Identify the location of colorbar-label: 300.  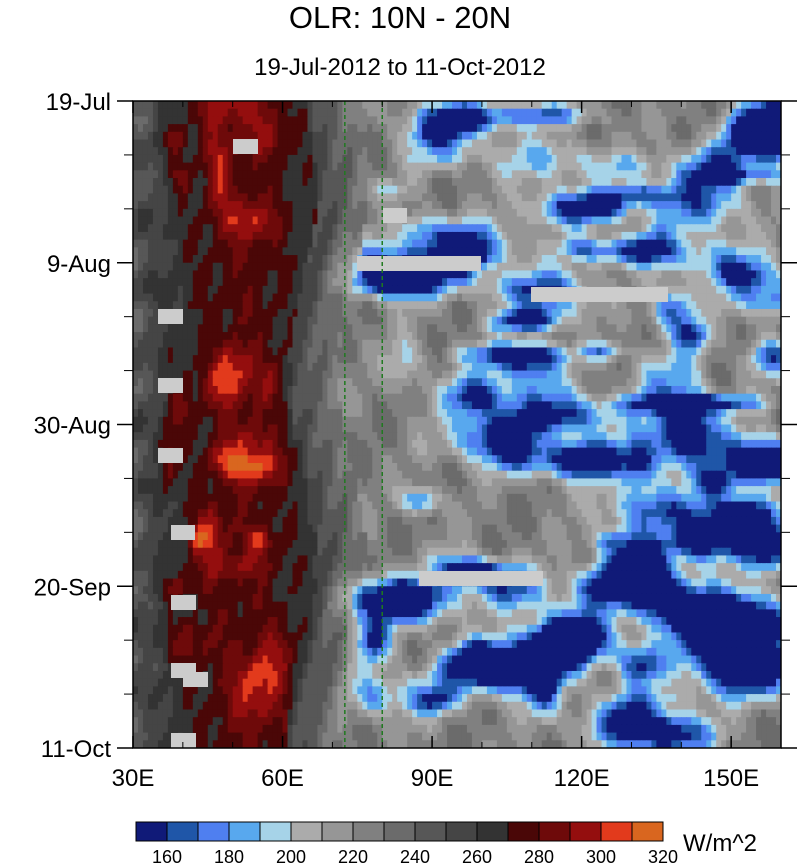
(601, 855).